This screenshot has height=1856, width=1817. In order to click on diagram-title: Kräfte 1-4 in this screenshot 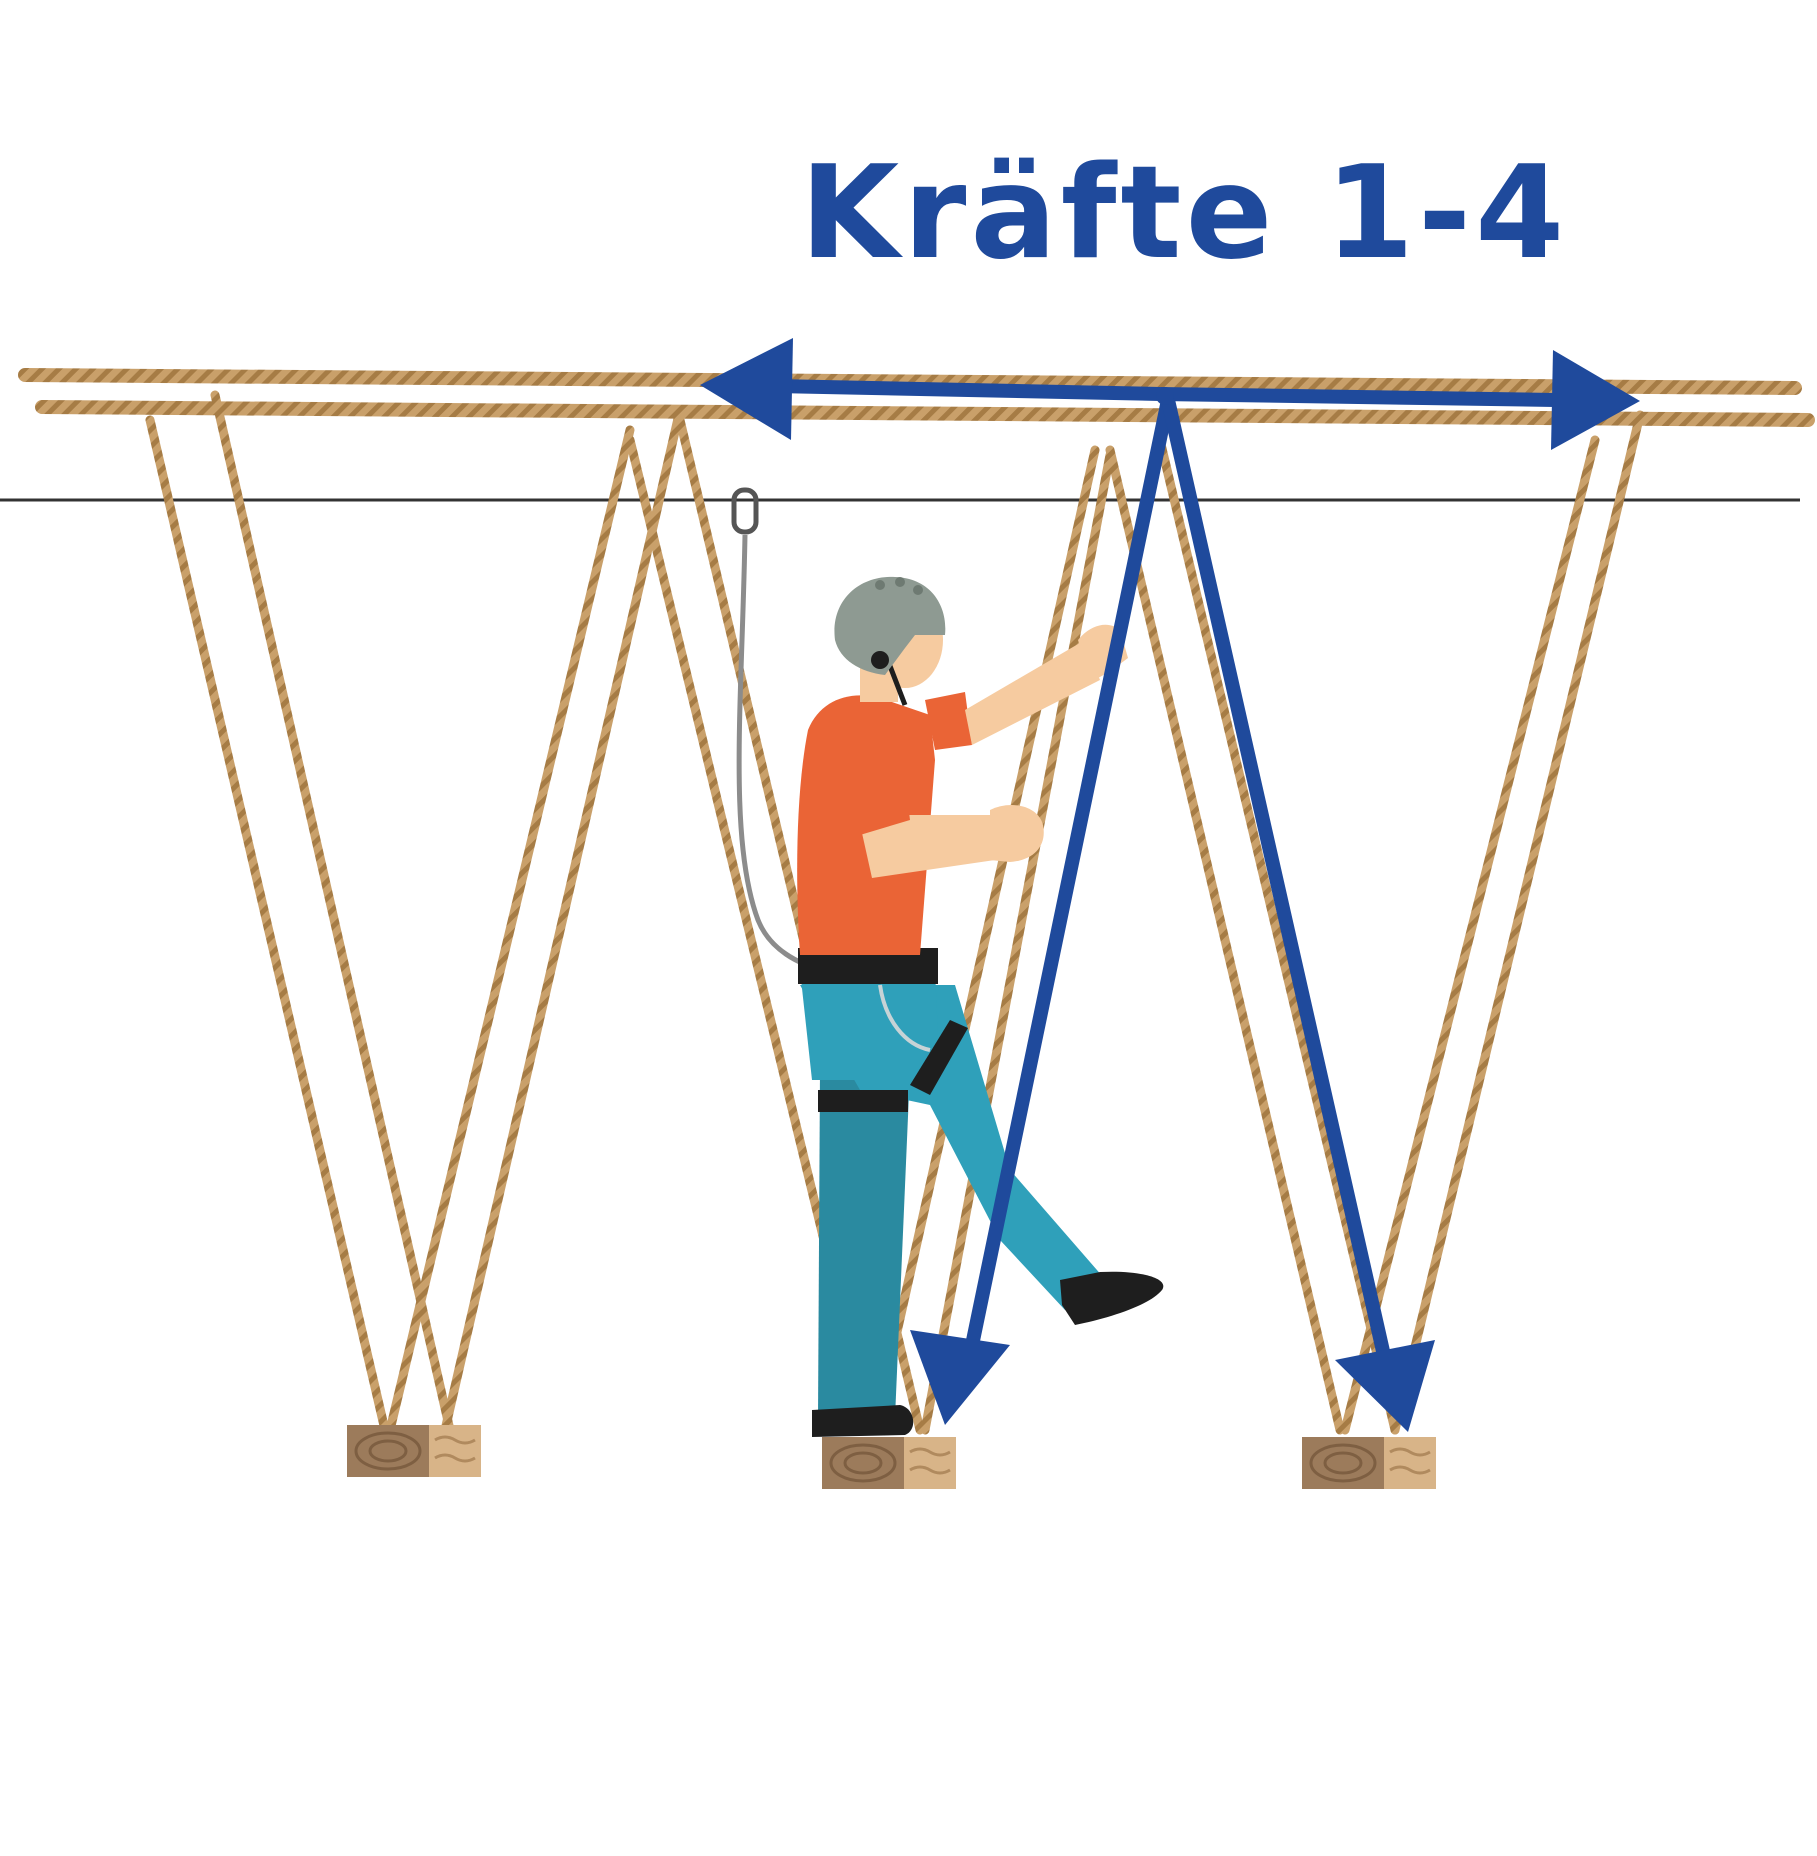, I will do `click(1184, 213)`.